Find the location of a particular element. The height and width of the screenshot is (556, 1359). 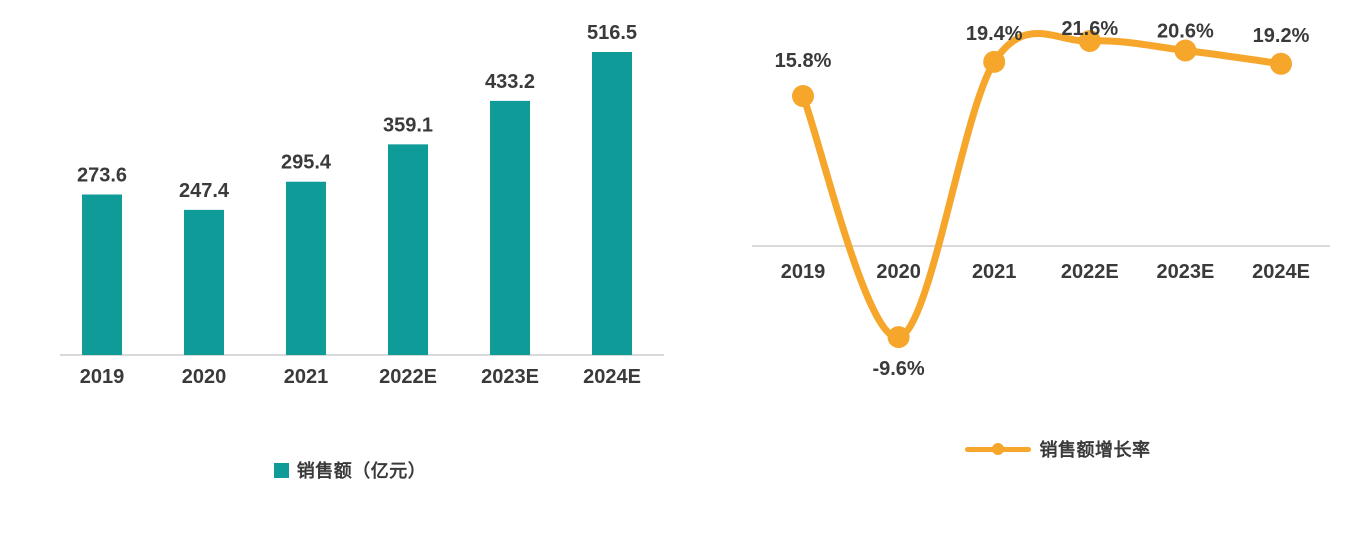

legend-dot-icon is located at coordinates (997, 449).